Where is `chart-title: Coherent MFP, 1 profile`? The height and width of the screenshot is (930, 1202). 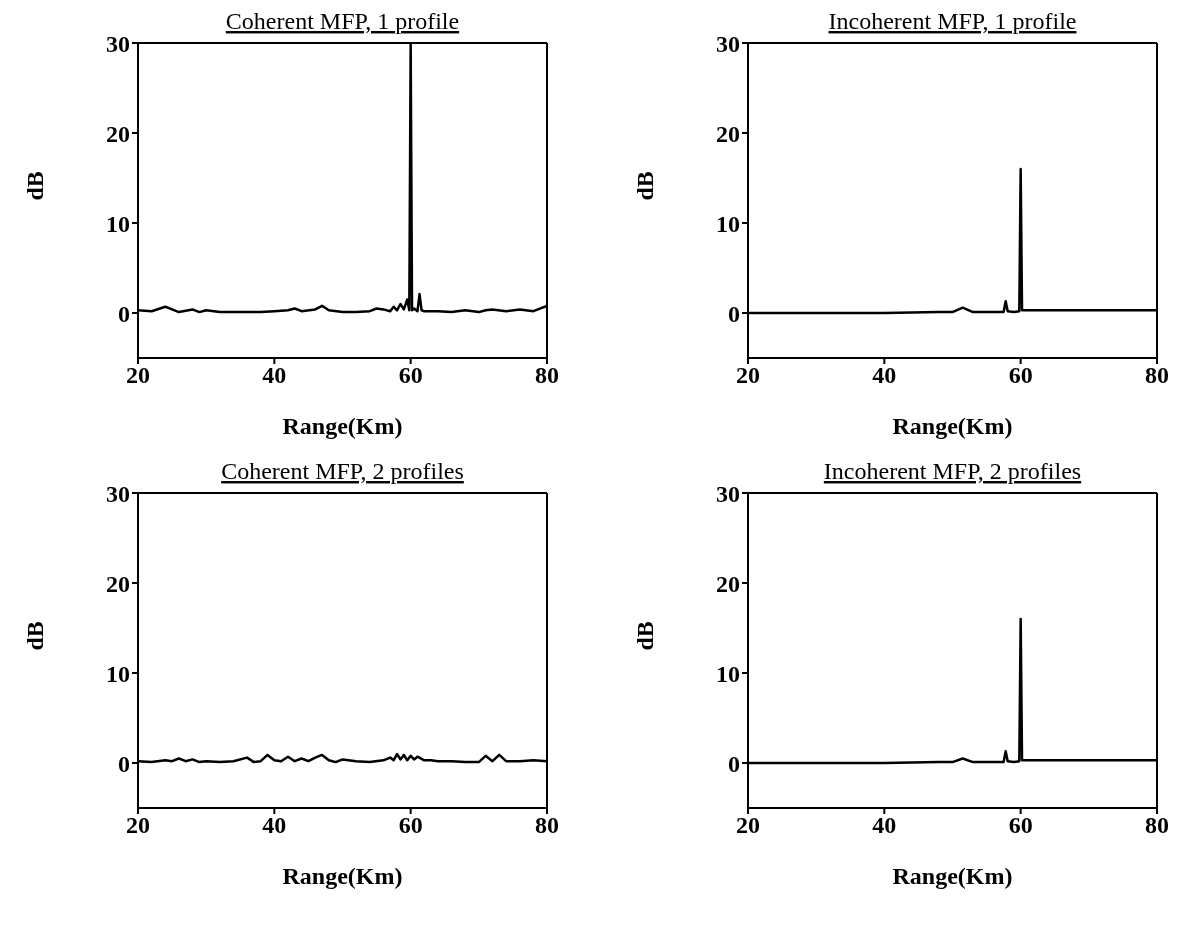 chart-title: Coherent MFP, 1 profile is located at coordinates (342, 21).